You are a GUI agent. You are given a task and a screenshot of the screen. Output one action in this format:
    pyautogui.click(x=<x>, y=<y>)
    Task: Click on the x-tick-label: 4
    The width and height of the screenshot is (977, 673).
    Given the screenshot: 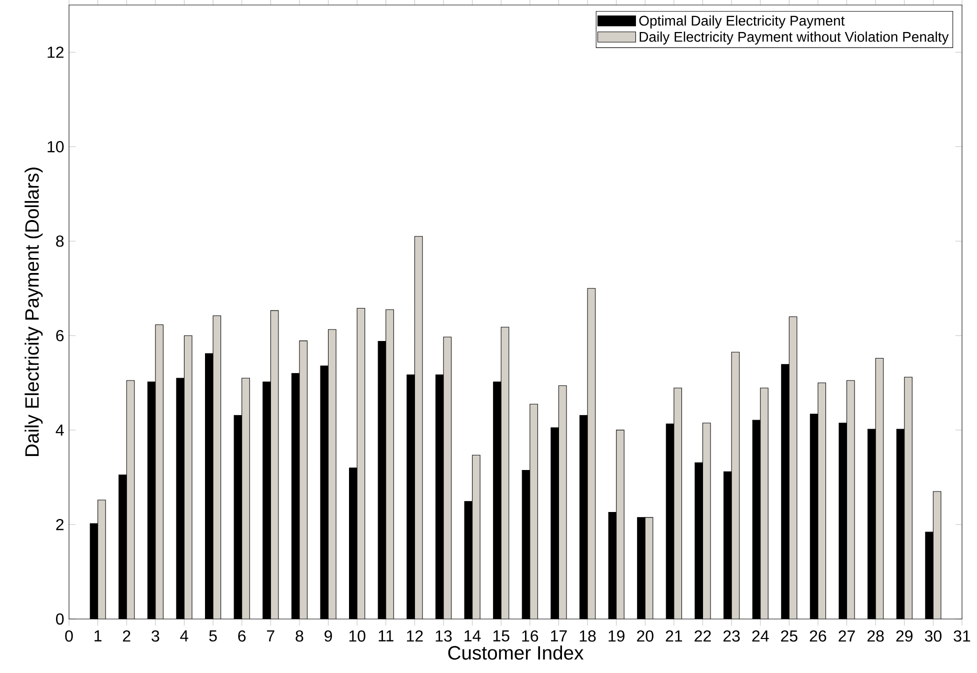 What is the action you would take?
    pyautogui.click(x=184, y=636)
    